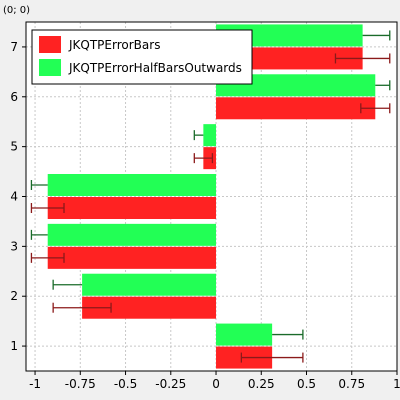 Image resolution: width=400 pixels, height=400 pixels. Describe the element at coordinates (14, 47) in the screenshot. I see `y-tick-label: 7` at that location.